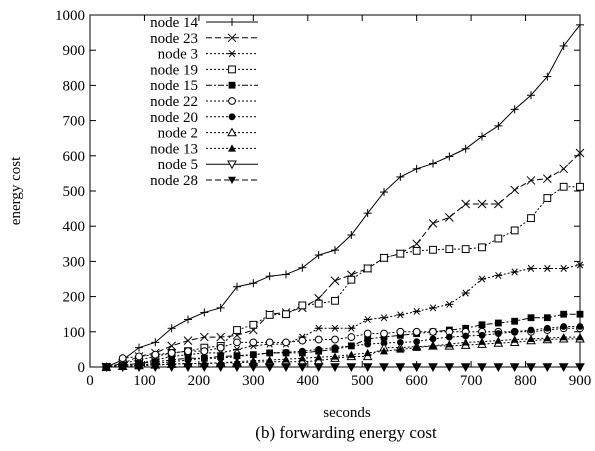  I want to click on legend-item: node 28, so click(204, 181).